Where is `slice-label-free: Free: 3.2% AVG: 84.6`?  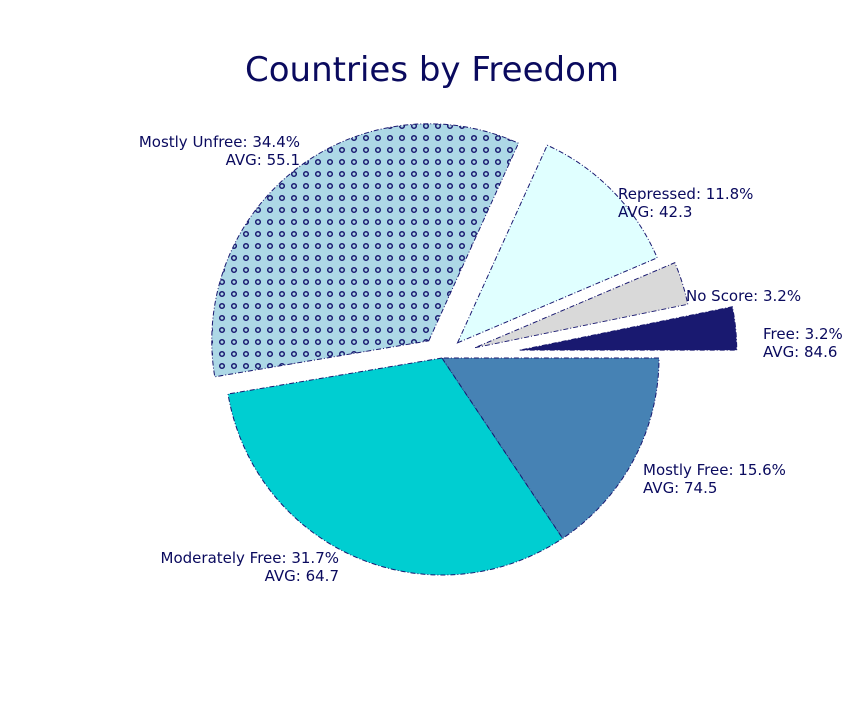 slice-label-free: Free: 3.2% AVG: 84.6 is located at coordinates (803, 343).